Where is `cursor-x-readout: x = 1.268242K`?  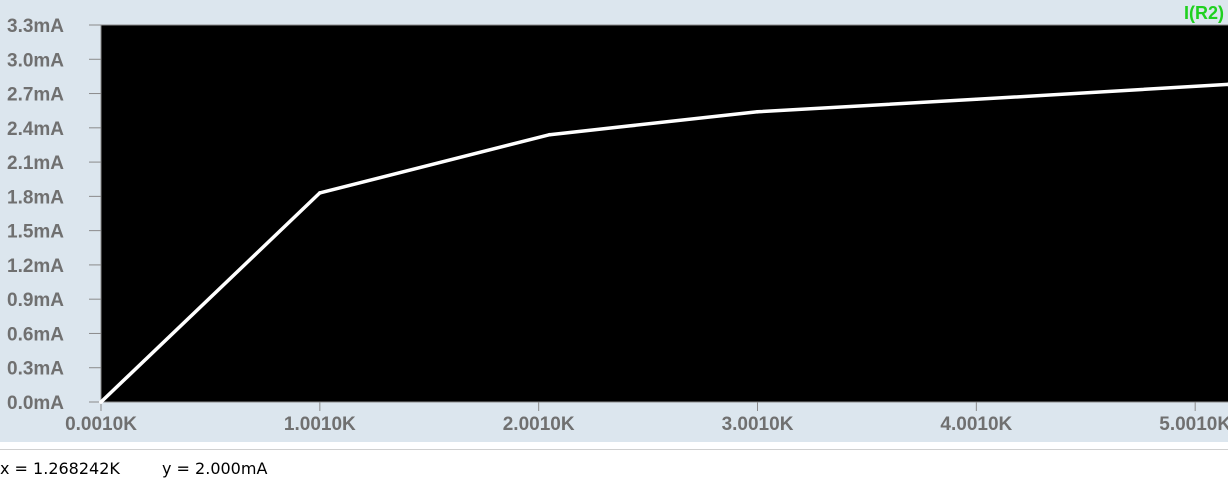 cursor-x-readout: x = 1.268242K is located at coordinates (60, 468).